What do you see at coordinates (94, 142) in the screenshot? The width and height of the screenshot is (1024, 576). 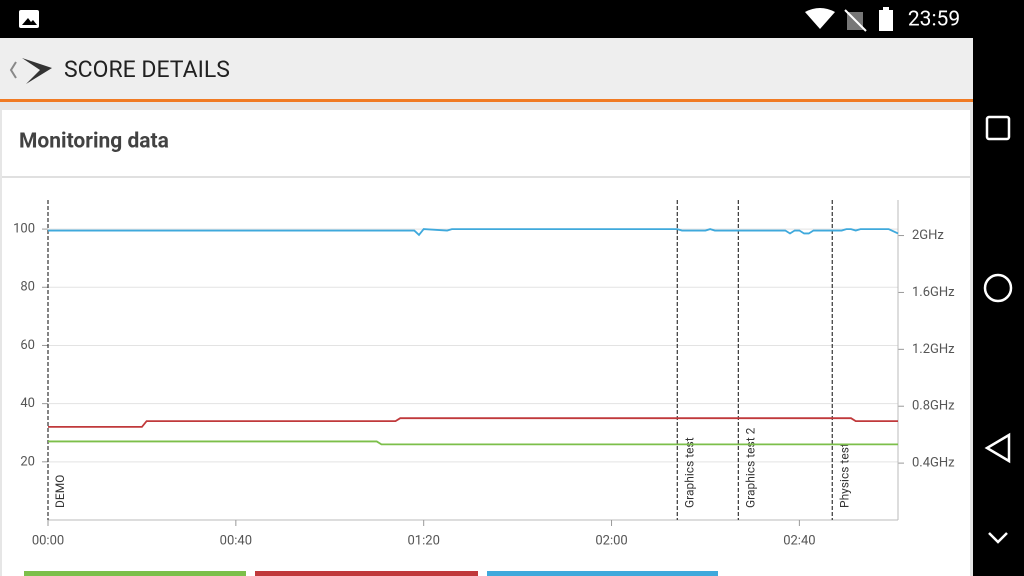 I see `card-title: Monitoring data` at bounding box center [94, 142].